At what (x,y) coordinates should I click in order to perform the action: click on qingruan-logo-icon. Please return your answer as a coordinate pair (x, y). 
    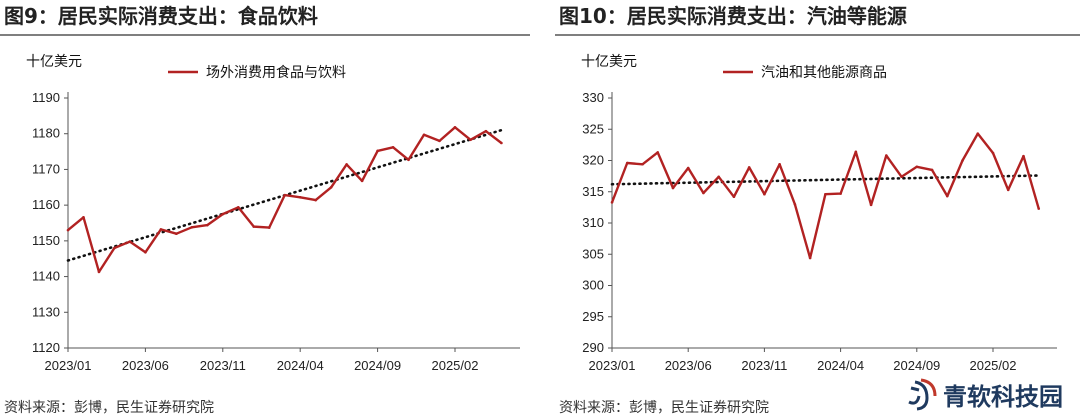
    Looking at the image, I should click on (922, 394).